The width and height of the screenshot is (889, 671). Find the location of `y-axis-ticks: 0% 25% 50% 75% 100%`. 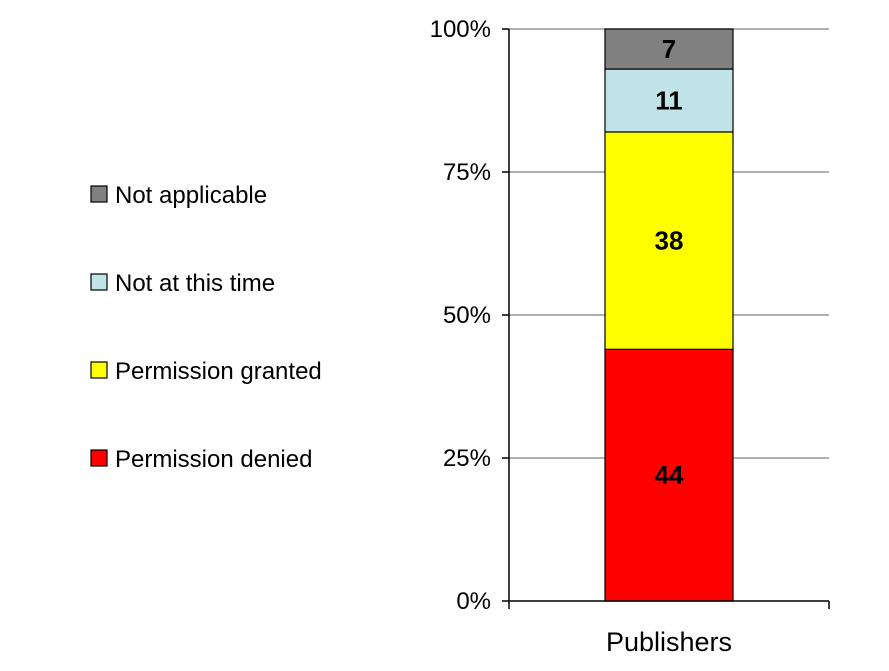

y-axis-ticks: 0% 25% 50% 75% 100% is located at coordinates (469, 315).